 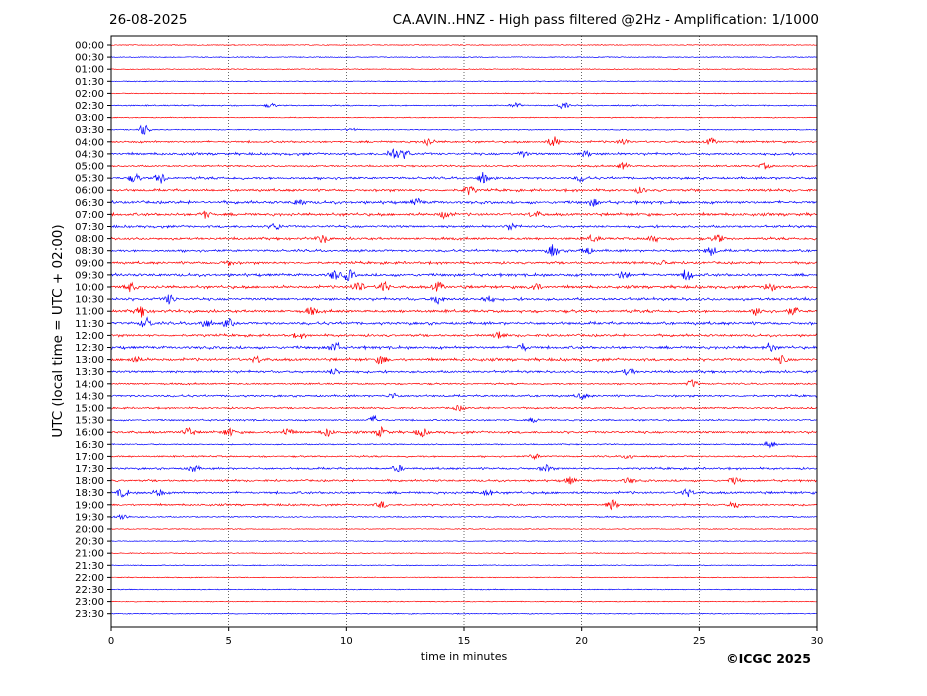 I want to click on y-tick-label: 13:00, so click(x=89, y=360).